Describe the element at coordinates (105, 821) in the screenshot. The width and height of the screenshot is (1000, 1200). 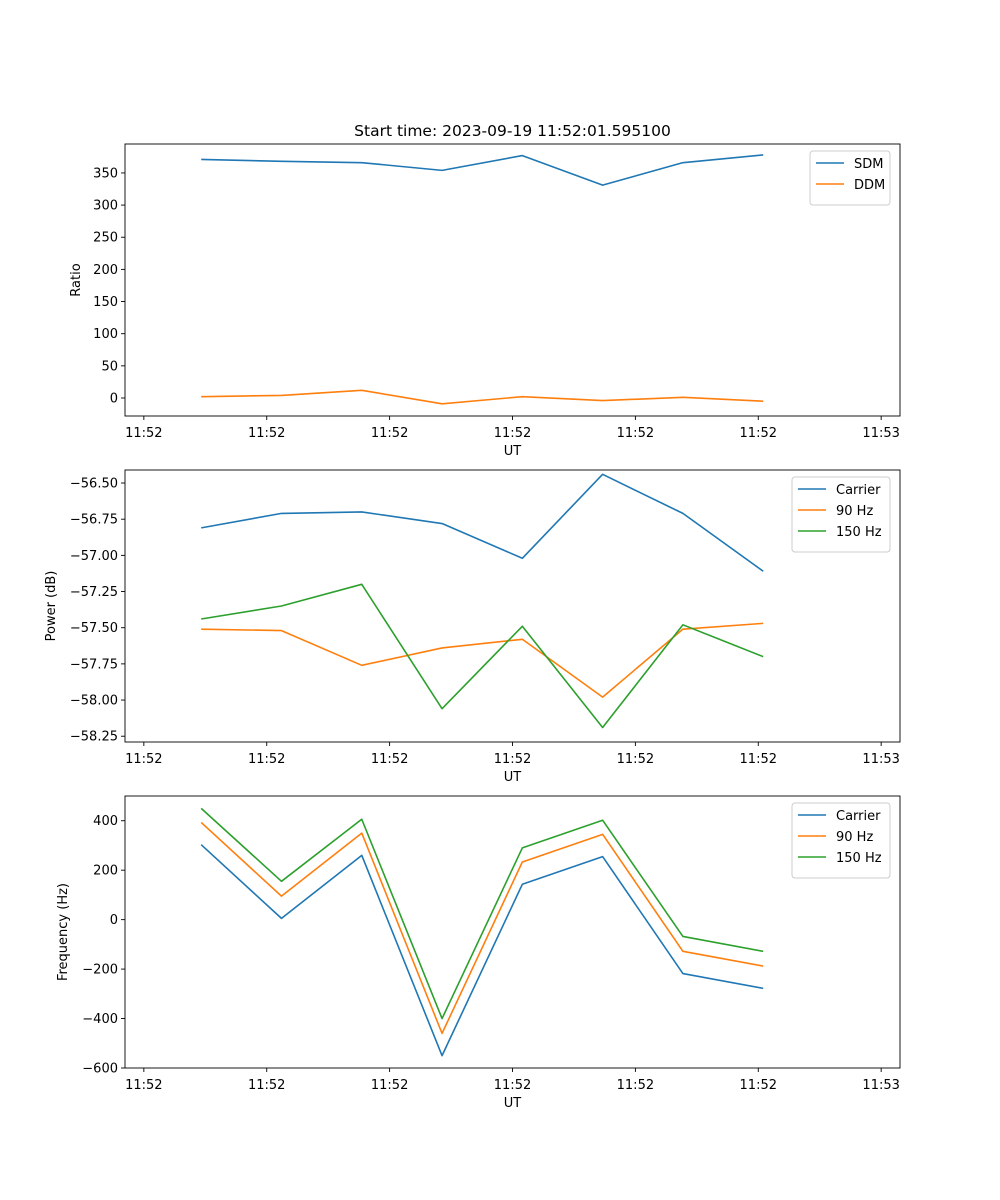
I see `y-tick-label: 400` at that location.